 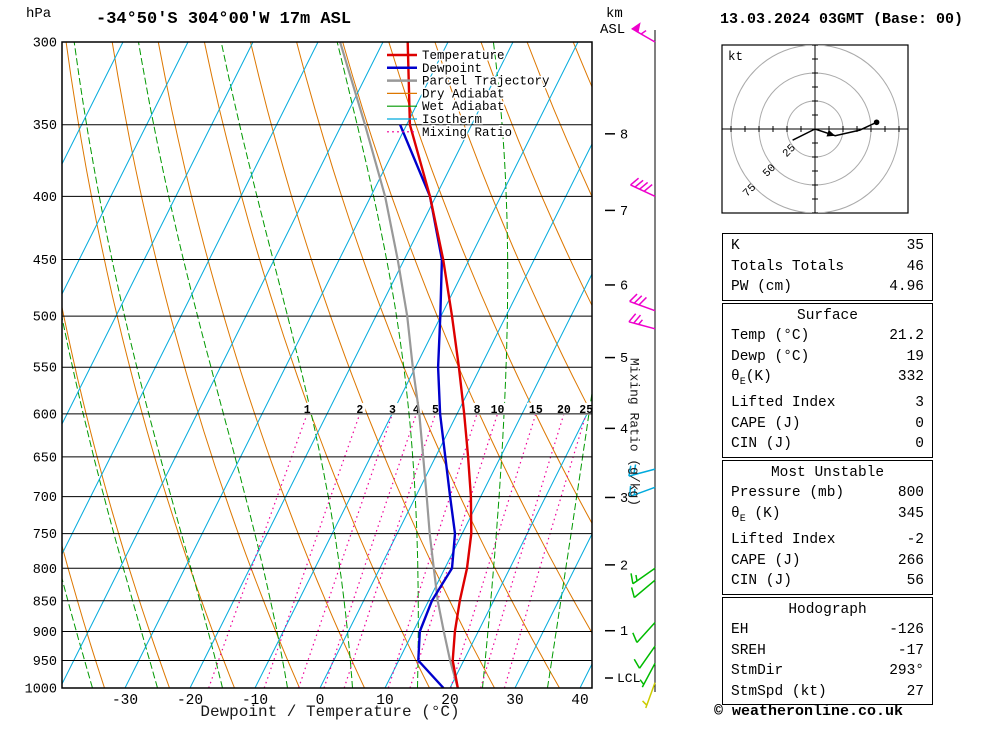 What do you see at coordinates (624, 359) in the screenshot?
I see `km-tick-label: 5` at bounding box center [624, 359].